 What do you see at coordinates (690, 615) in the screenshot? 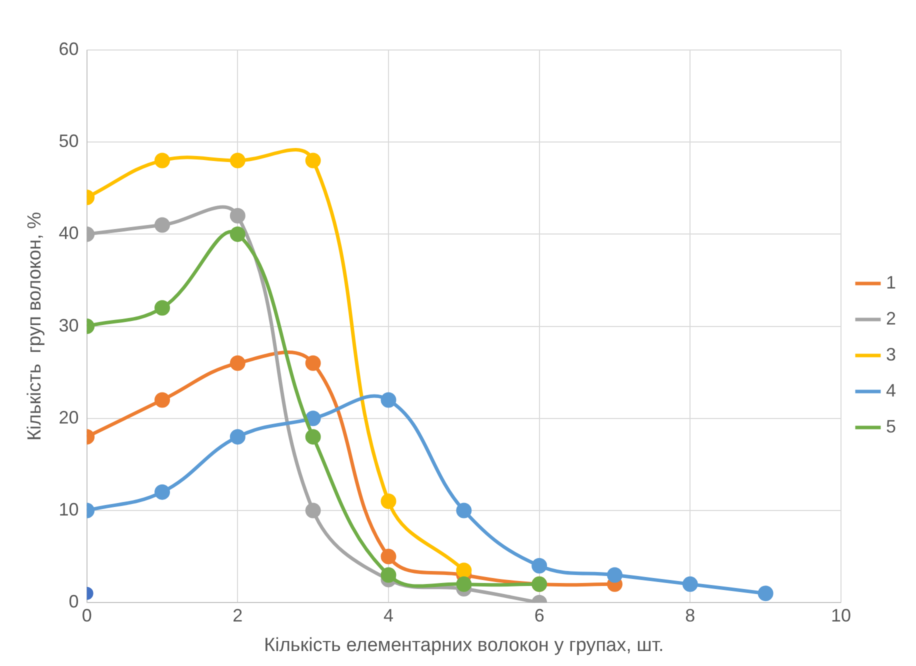
I see `x-tick-label: 8` at bounding box center [690, 615].